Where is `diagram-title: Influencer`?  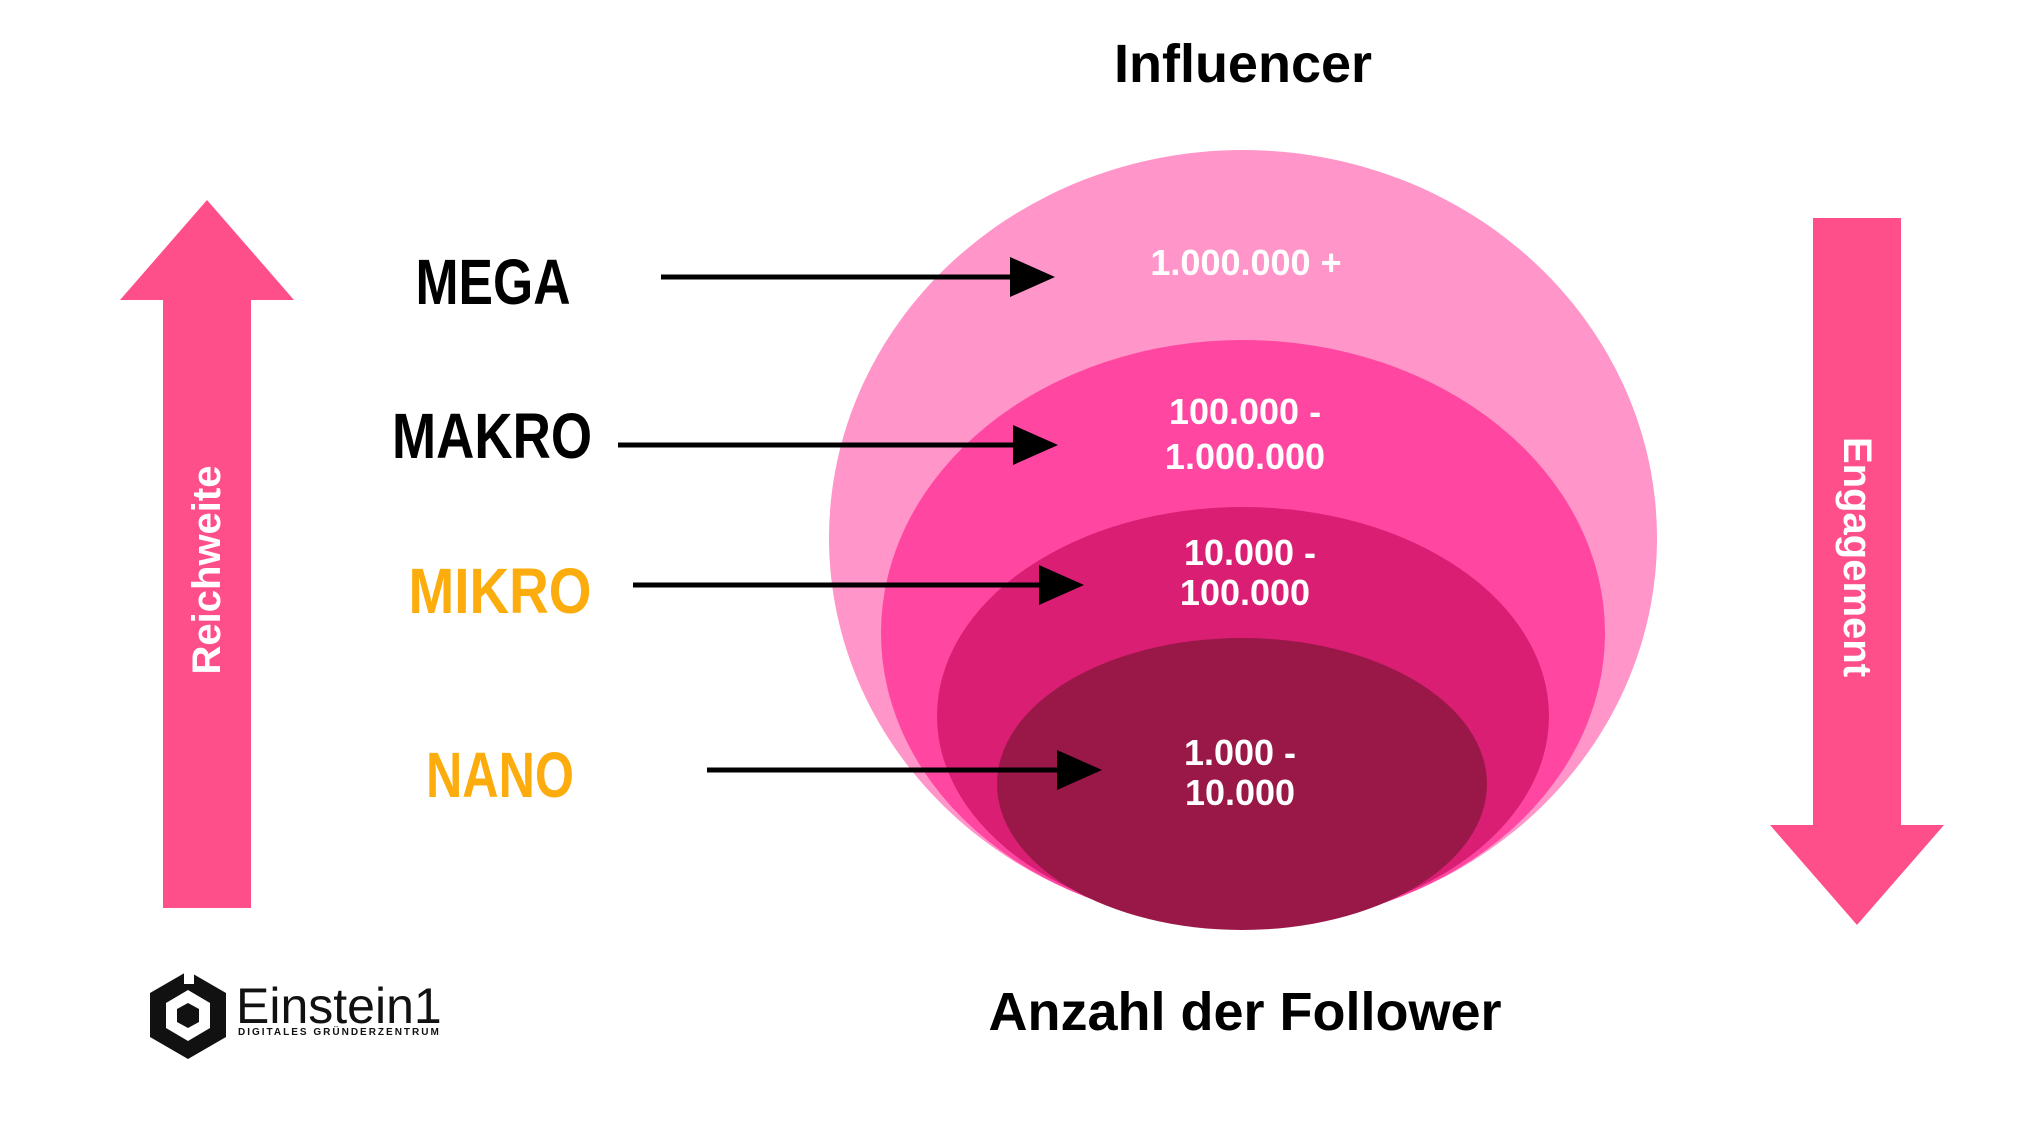
diagram-title: Influencer is located at coordinates (1243, 64).